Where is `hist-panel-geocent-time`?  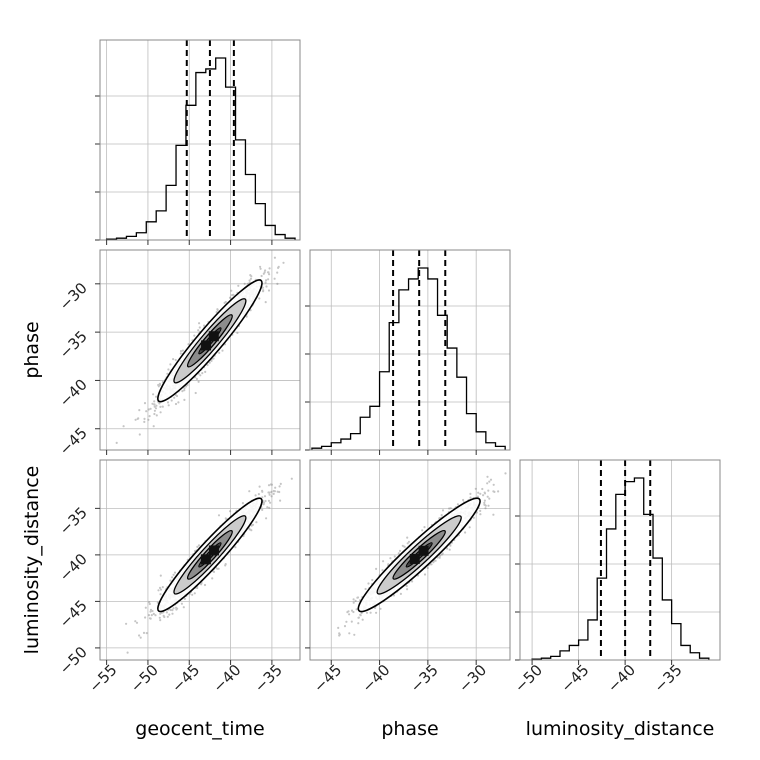
hist-panel-geocent-time is located at coordinates (198, 140).